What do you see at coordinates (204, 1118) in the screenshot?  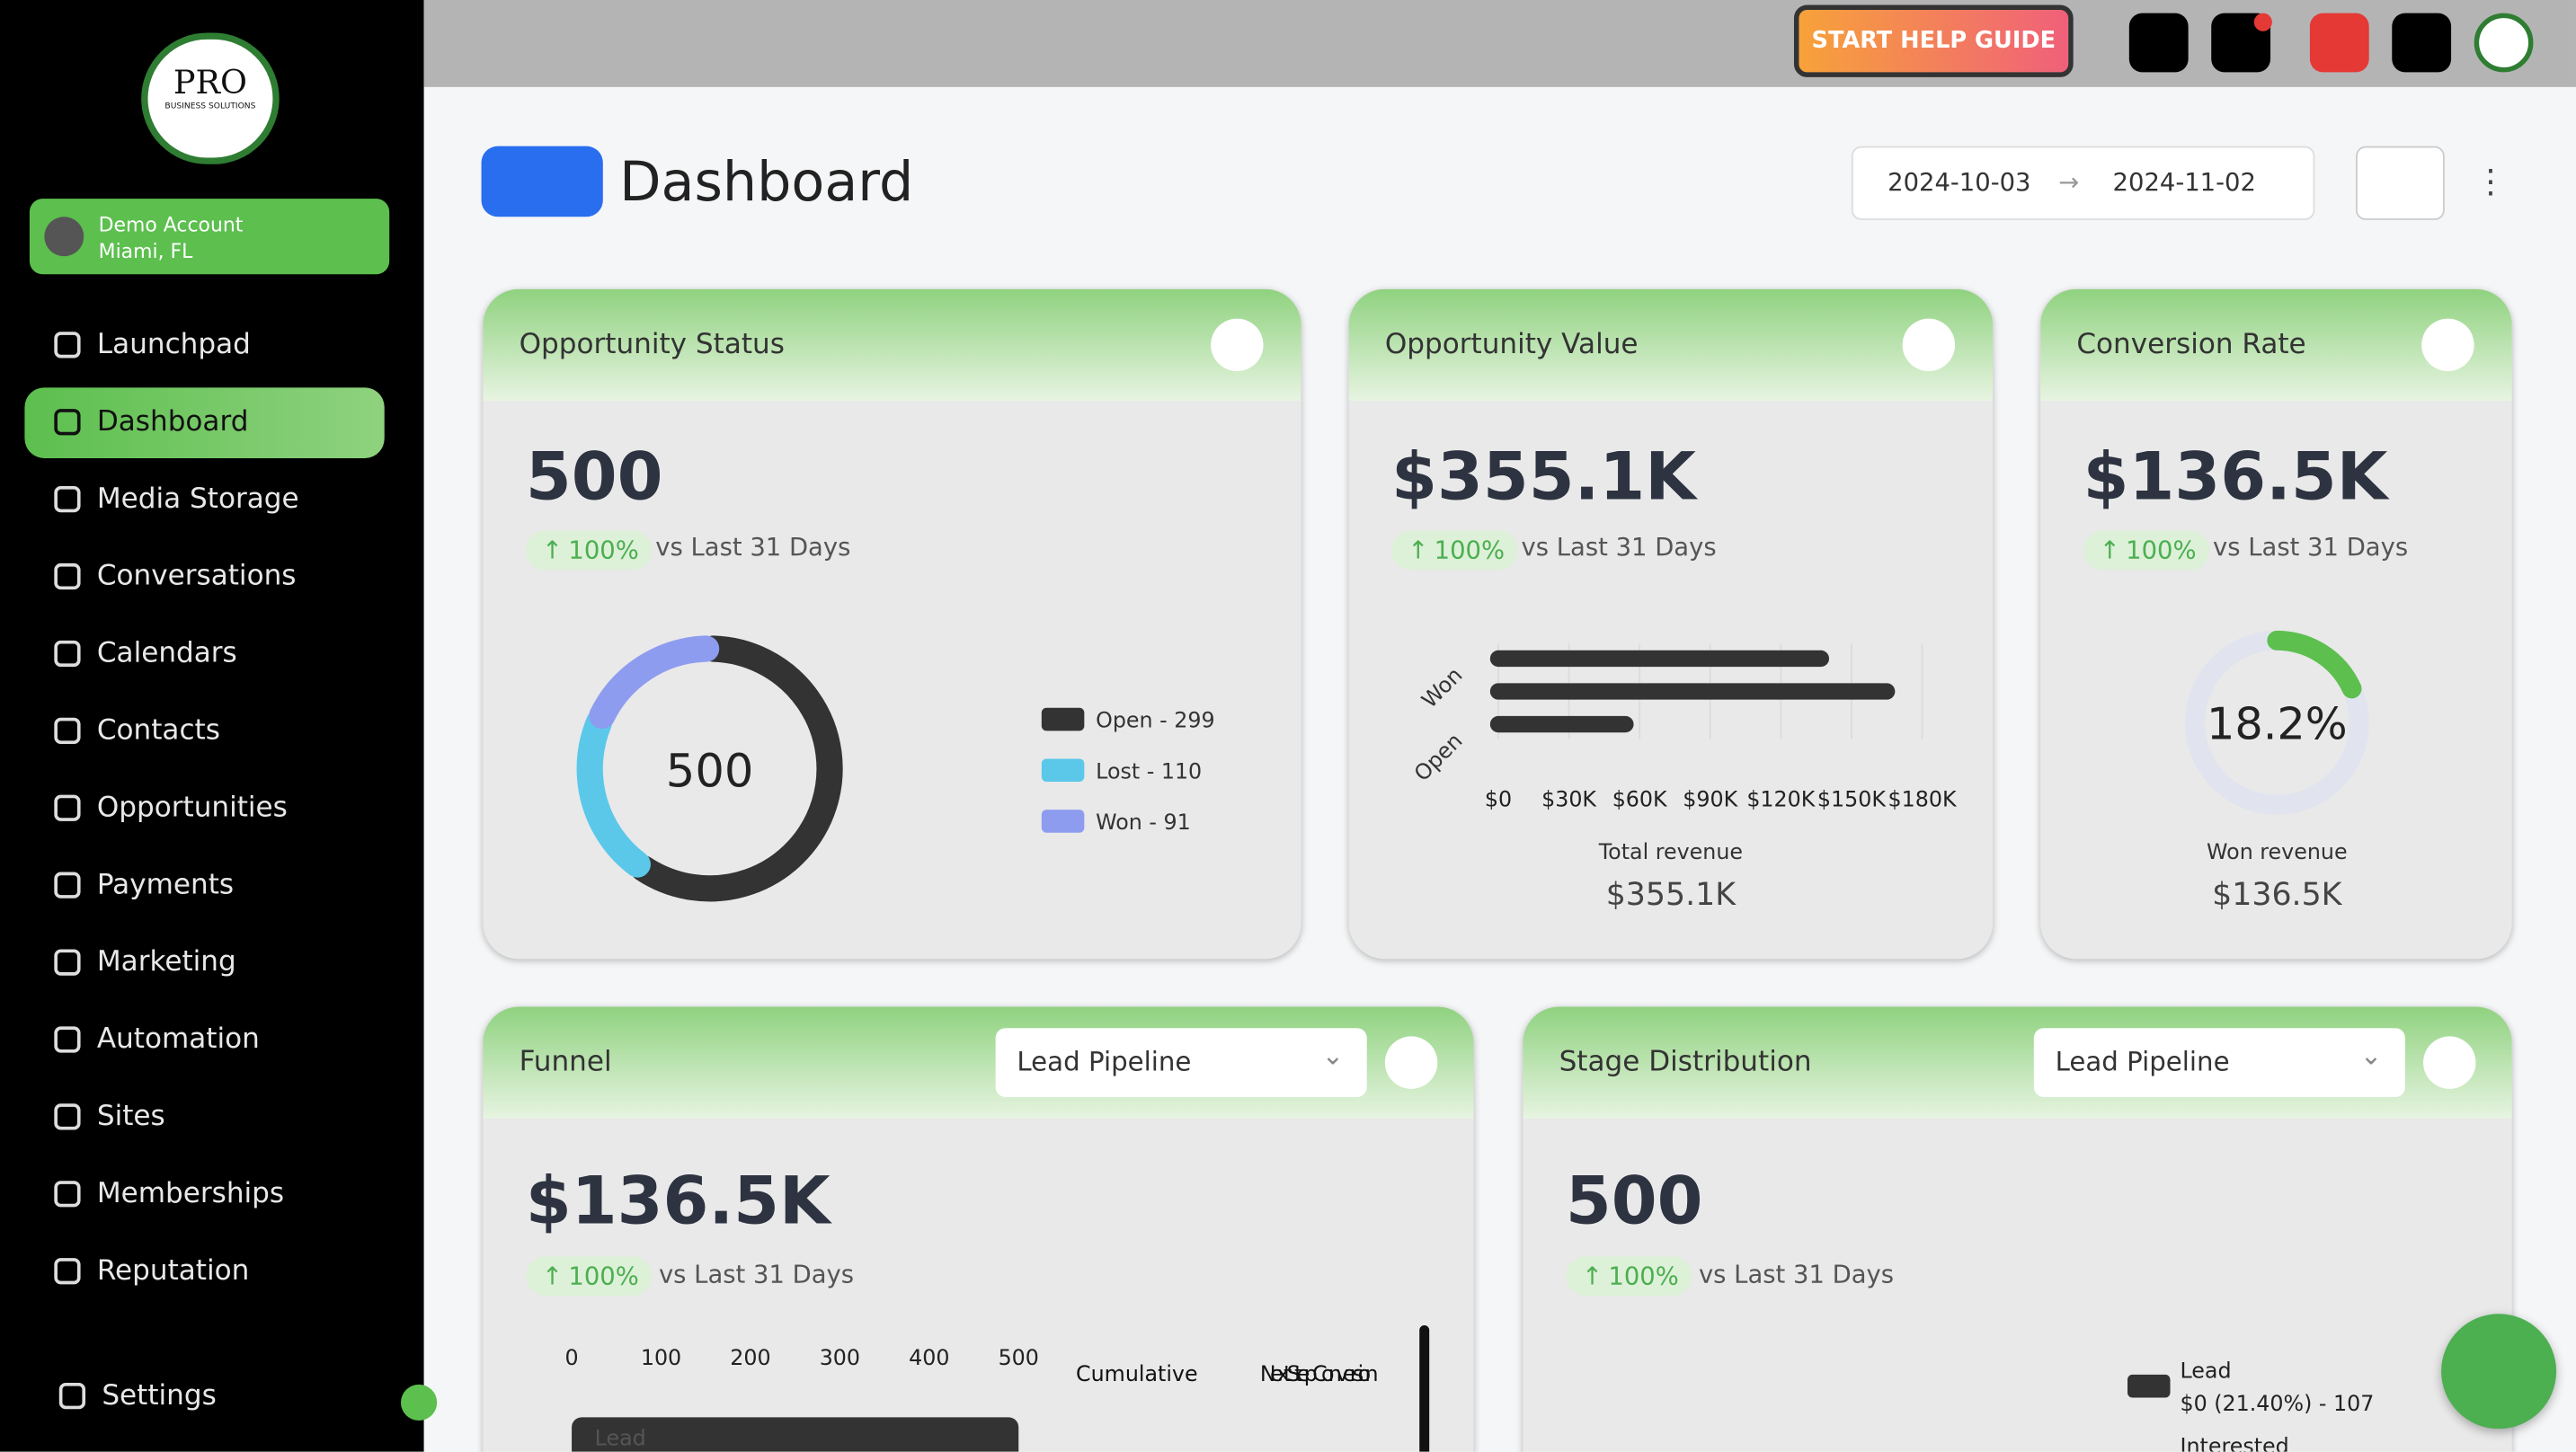 I see `nav-item: Sites` at bounding box center [204, 1118].